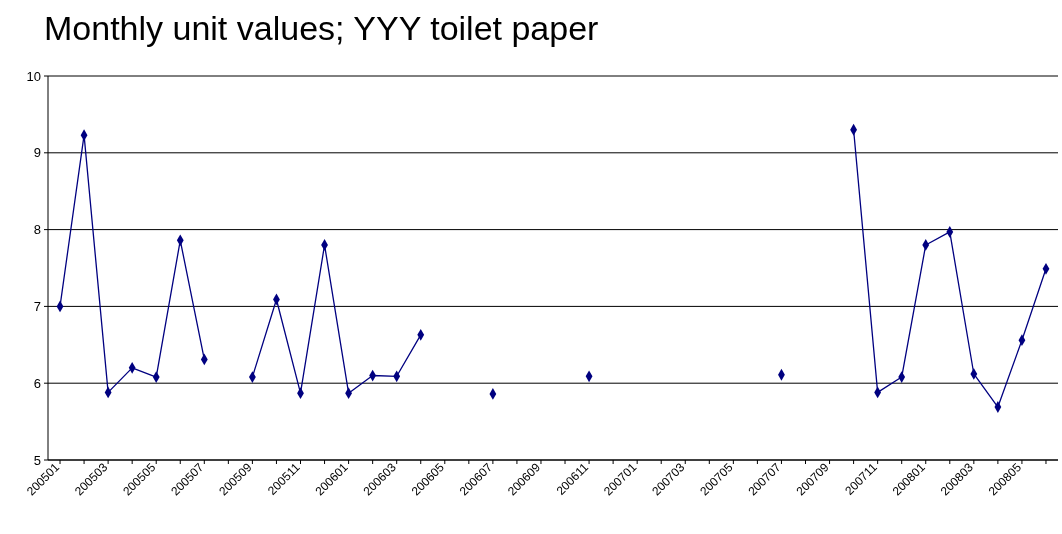  What do you see at coordinates (33, 76) in the screenshot?
I see `y-tick-label: 10` at bounding box center [33, 76].